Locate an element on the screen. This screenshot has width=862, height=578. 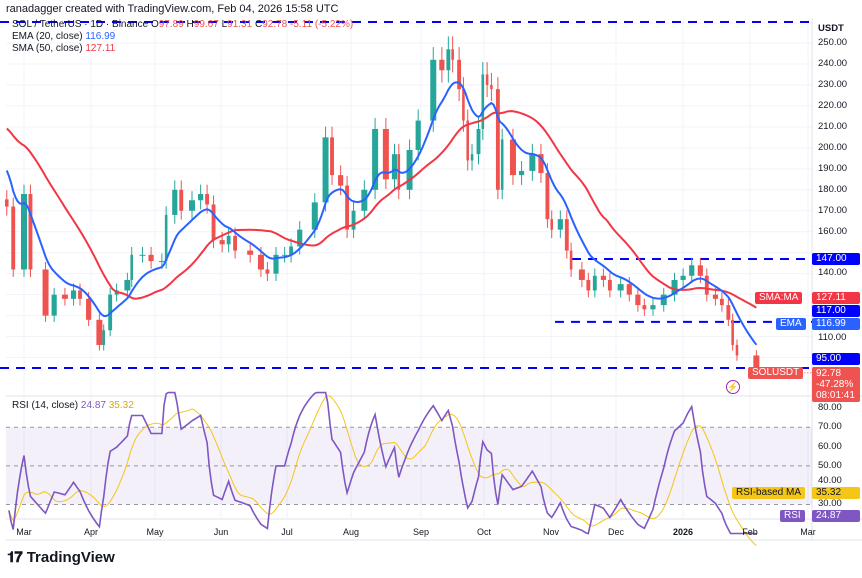
change-value: -5.11 (-5.22%) is located at coordinates (322, 24).